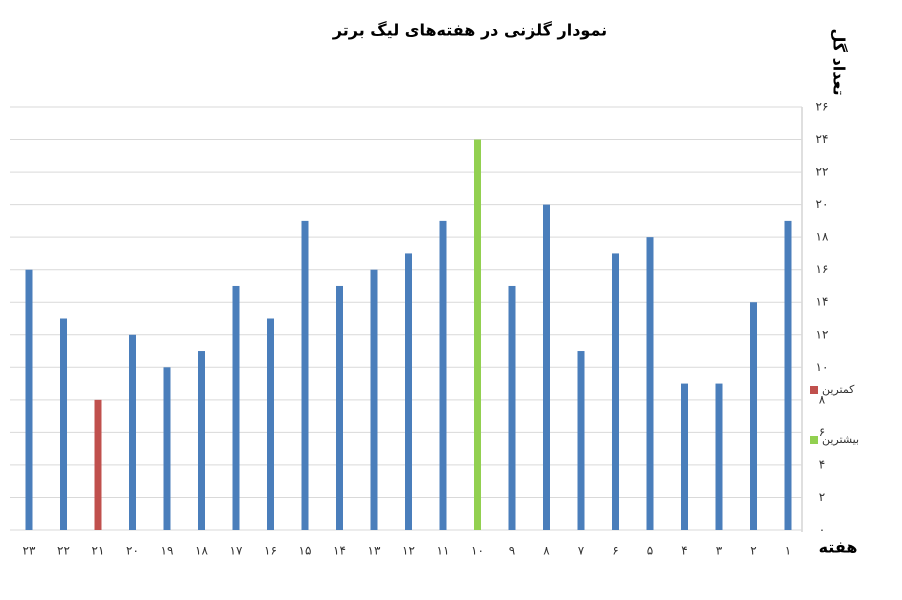 The image size is (902, 600). I want to click on x-tick-label: ۱۱, so click(443, 551).